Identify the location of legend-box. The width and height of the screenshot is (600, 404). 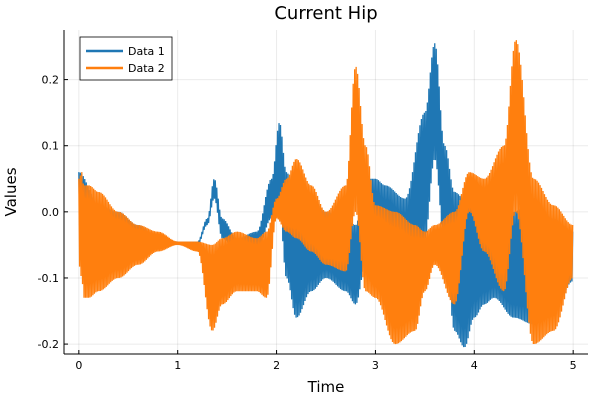
(126, 58).